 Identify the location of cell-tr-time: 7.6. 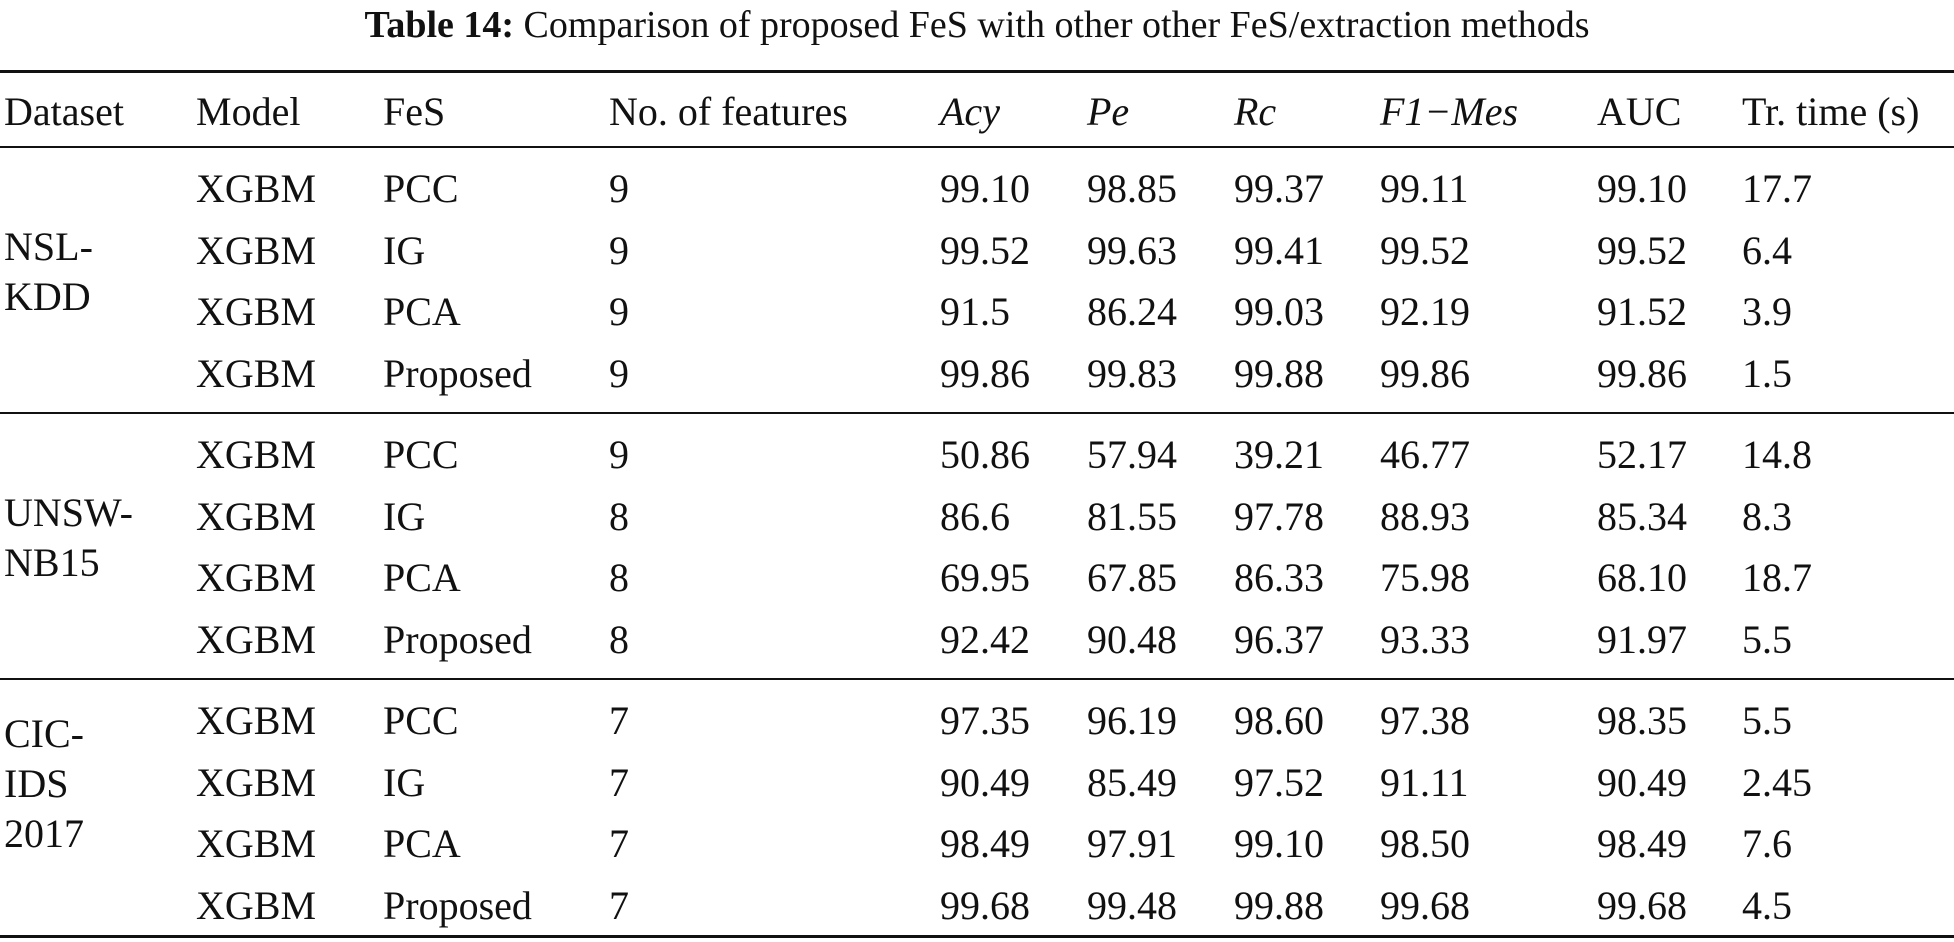
(1767, 843).